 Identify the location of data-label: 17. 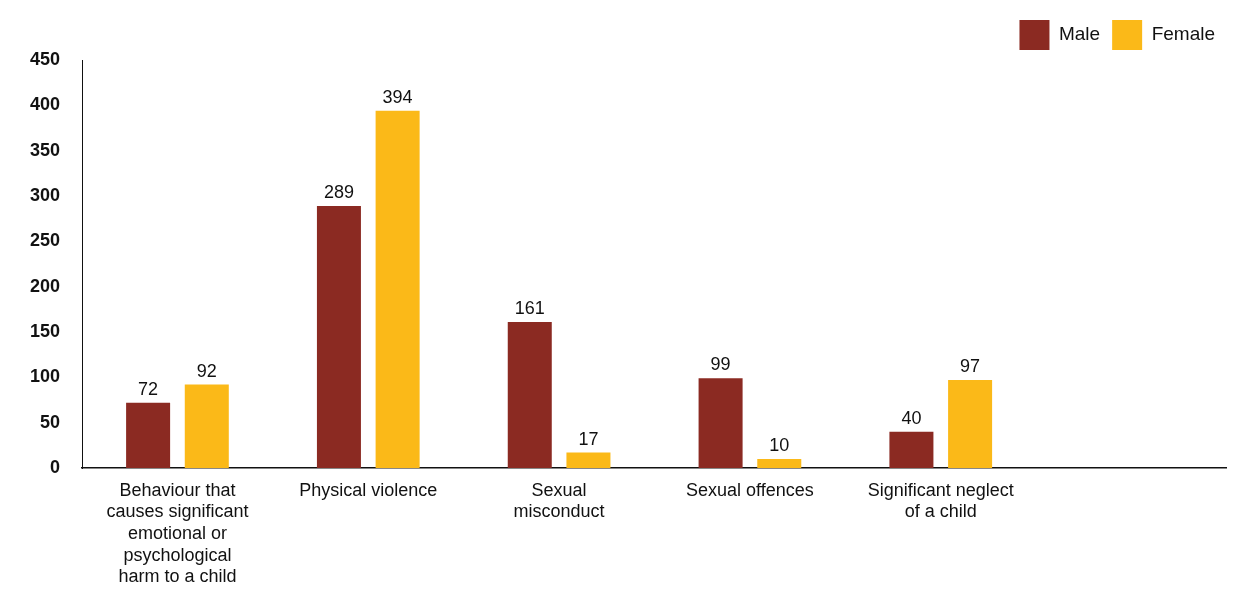
(588, 438).